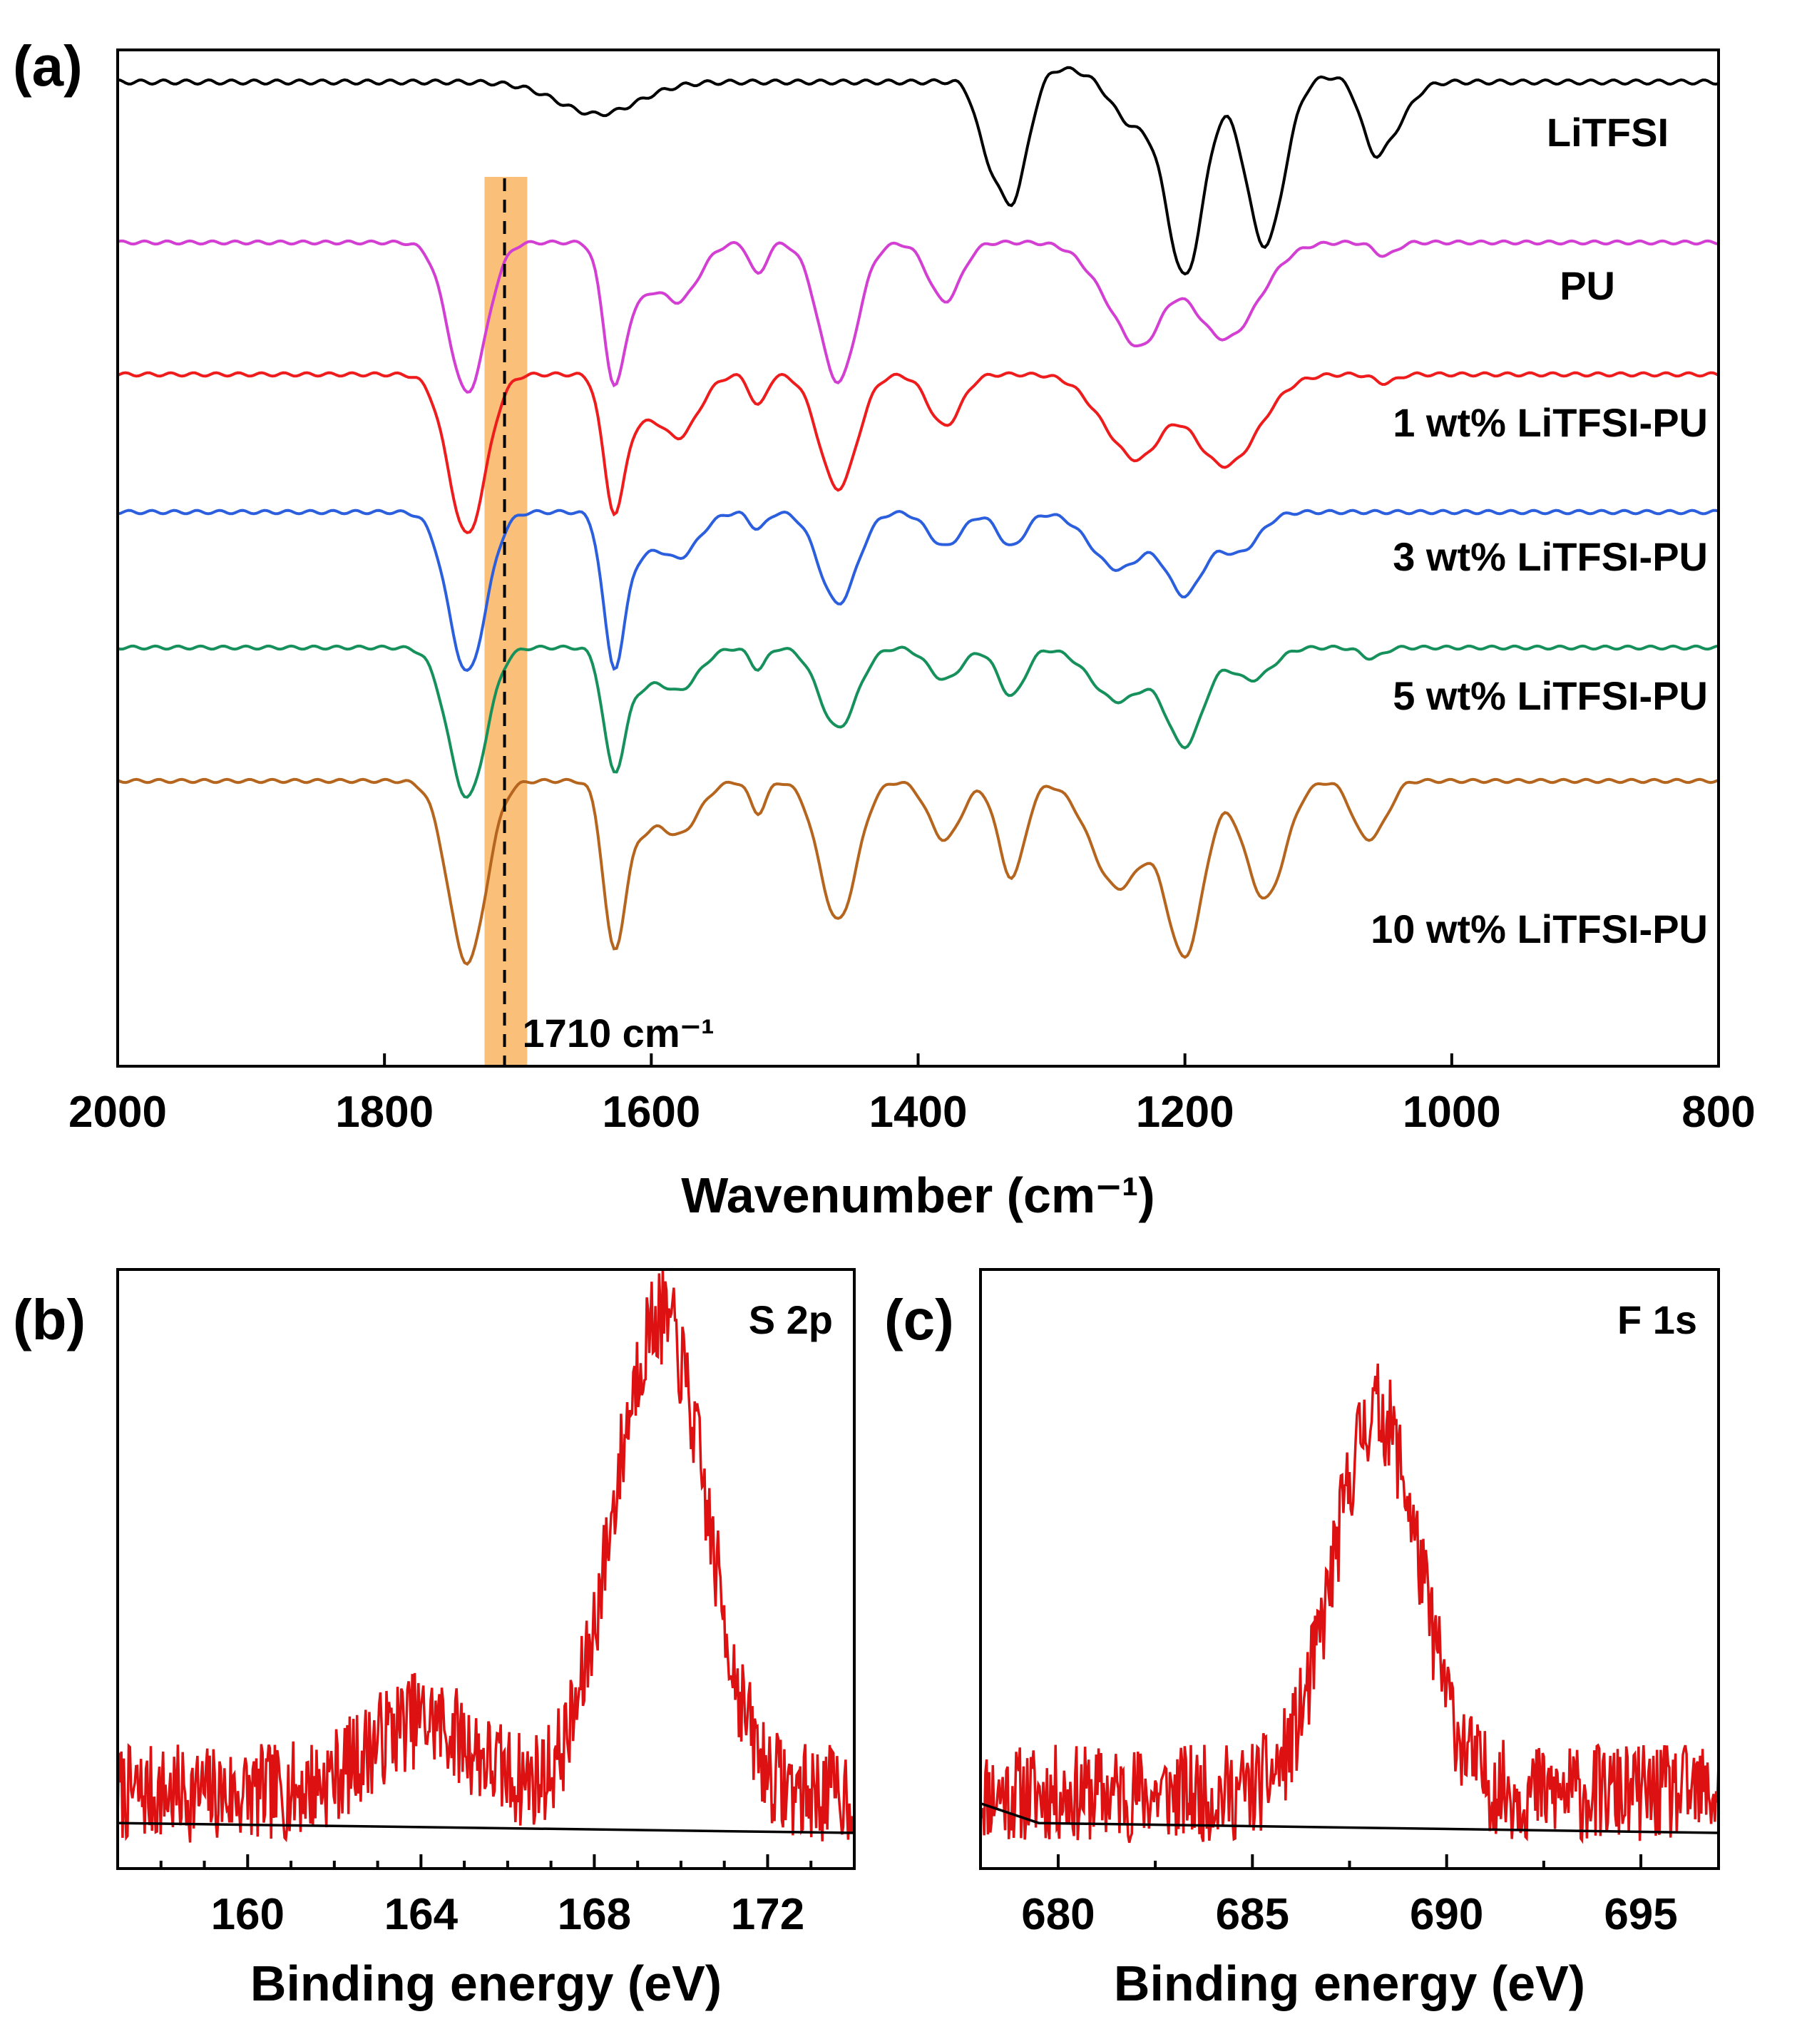 Image resolution: width=1797 pixels, height=2044 pixels. I want to click on x-tick-label: 1000, so click(1452, 1112).